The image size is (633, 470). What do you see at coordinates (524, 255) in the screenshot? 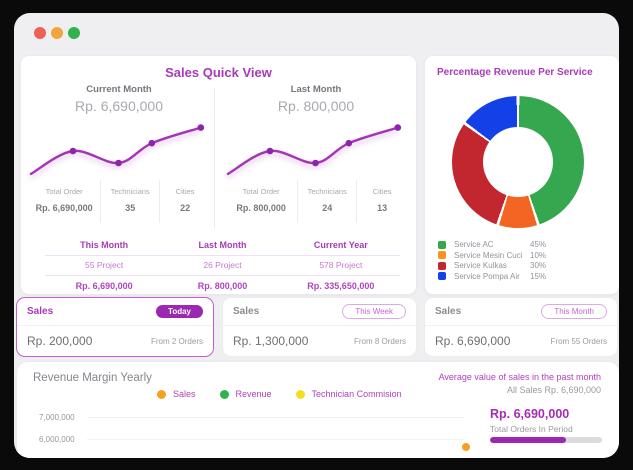
I see `legend-item-service-mesin-cuci: Service Mesin Cuci 10%` at bounding box center [524, 255].